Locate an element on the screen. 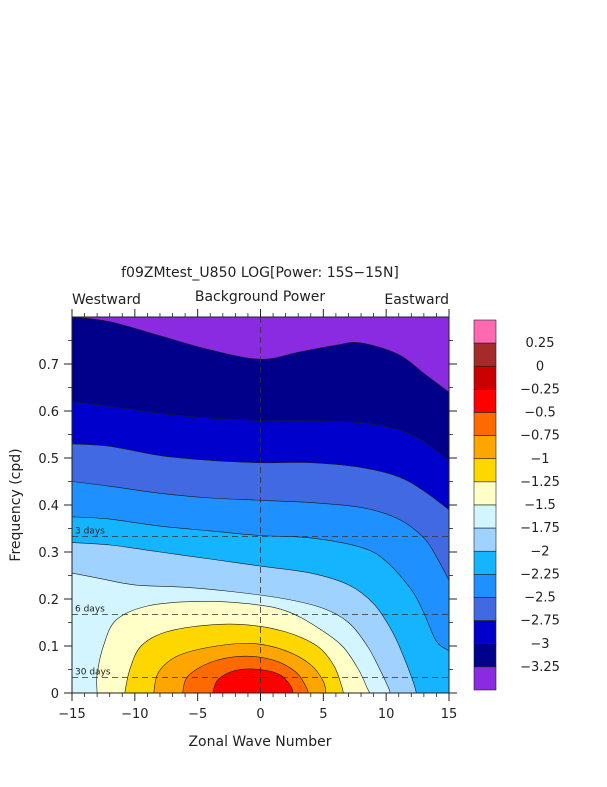 The width and height of the screenshot is (607, 787). y-tick-label: 0.1 is located at coordinates (48, 647).